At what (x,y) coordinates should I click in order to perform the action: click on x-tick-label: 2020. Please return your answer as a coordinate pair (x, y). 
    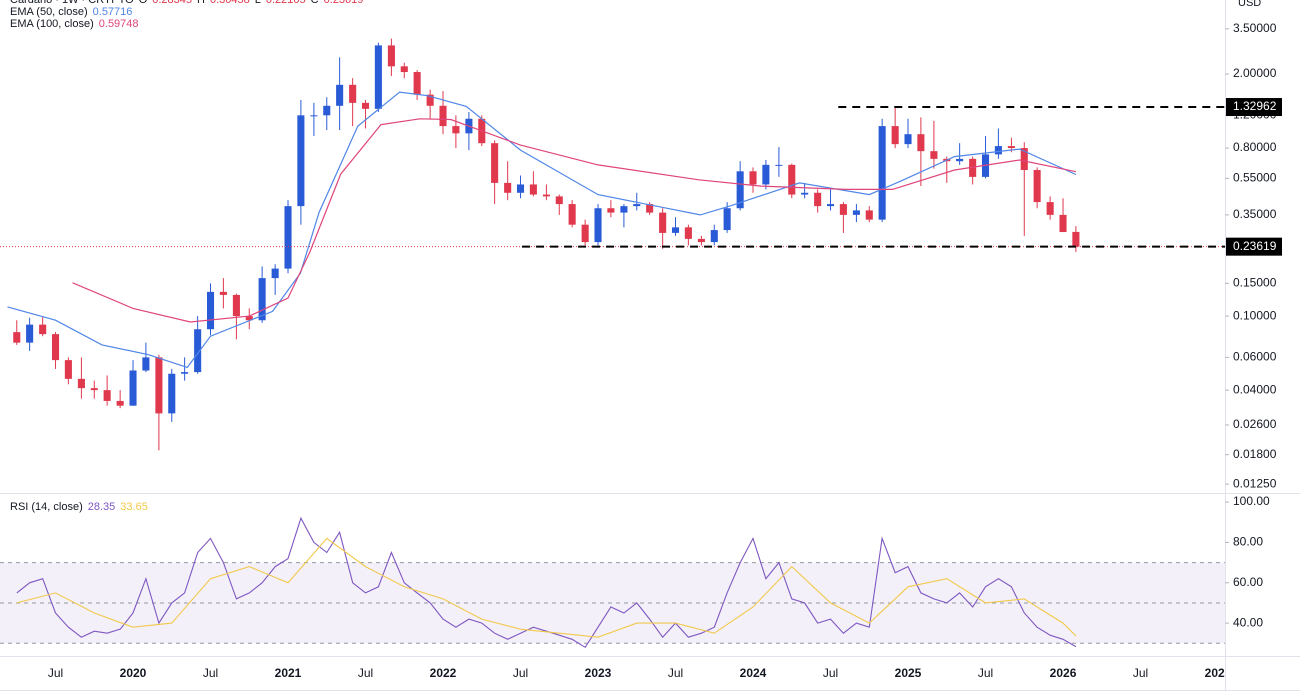
    Looking at the image, I should click on (133, 673).